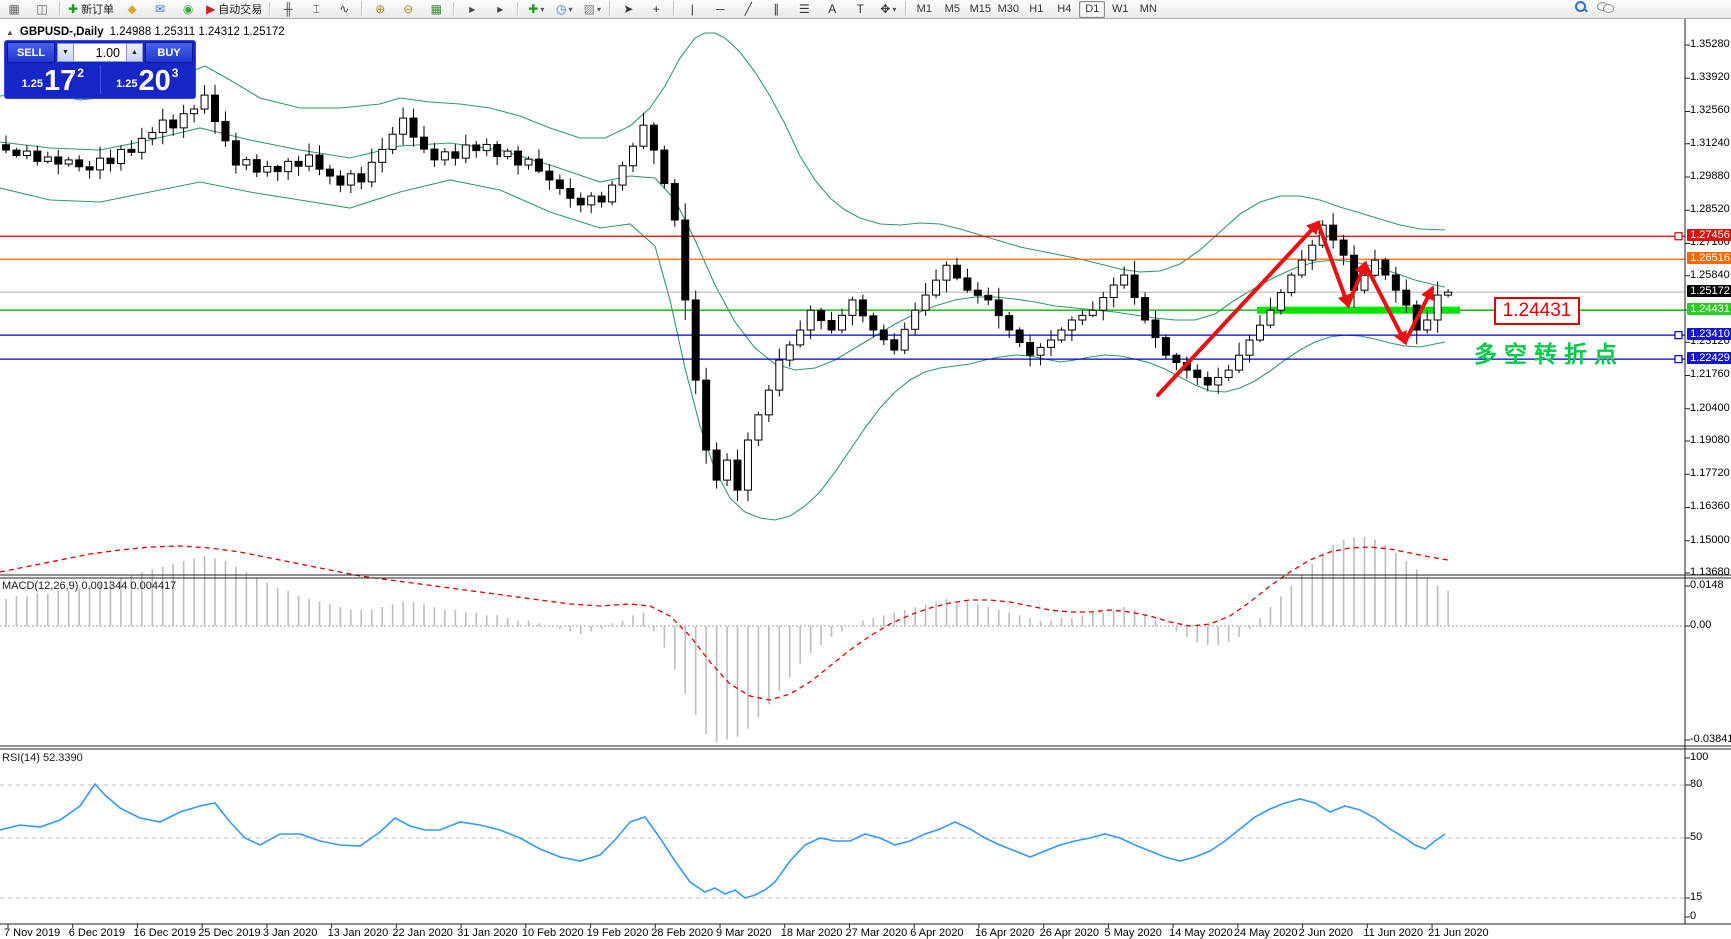 Image resolution: width=1731 pixels, height=939 pixels. What do you see at coordinates (937, 933) in the screenshot?
I see `date-label: 6 Apr 2020` at bounding box center [937, 933].